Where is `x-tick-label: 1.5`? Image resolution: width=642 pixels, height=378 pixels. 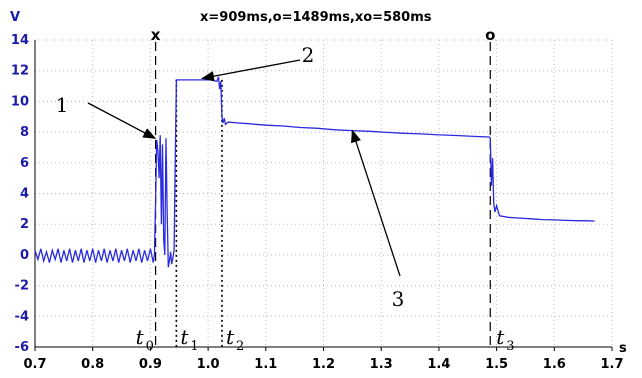 x-tick-label: 1.5 is located at coordinates (496, 364).